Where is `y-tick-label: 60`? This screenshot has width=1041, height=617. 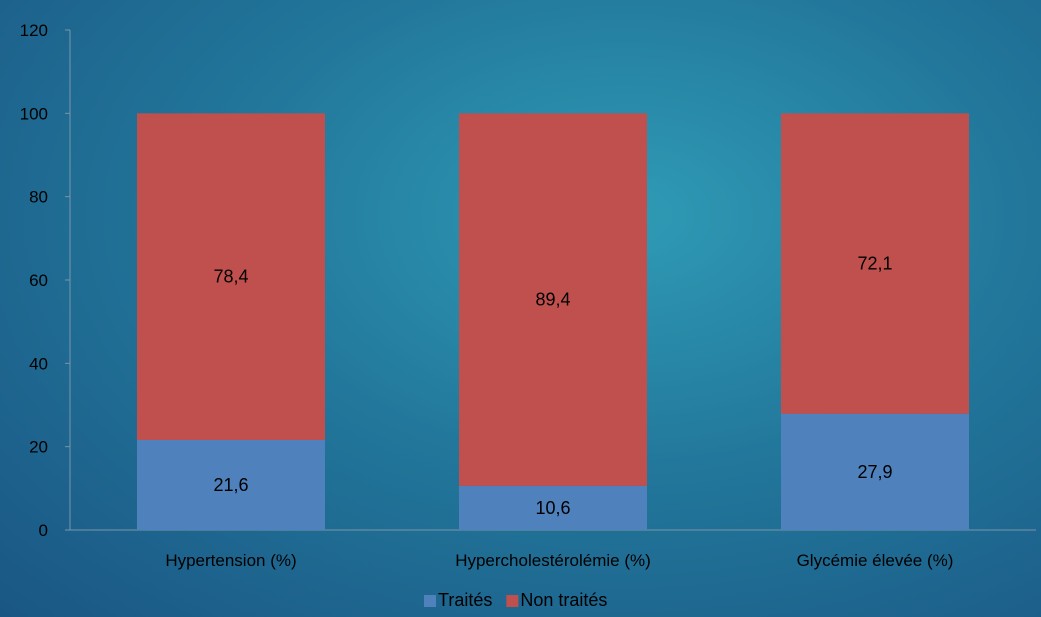 y-tick-label: 60 is located at coordinates (38, 280).